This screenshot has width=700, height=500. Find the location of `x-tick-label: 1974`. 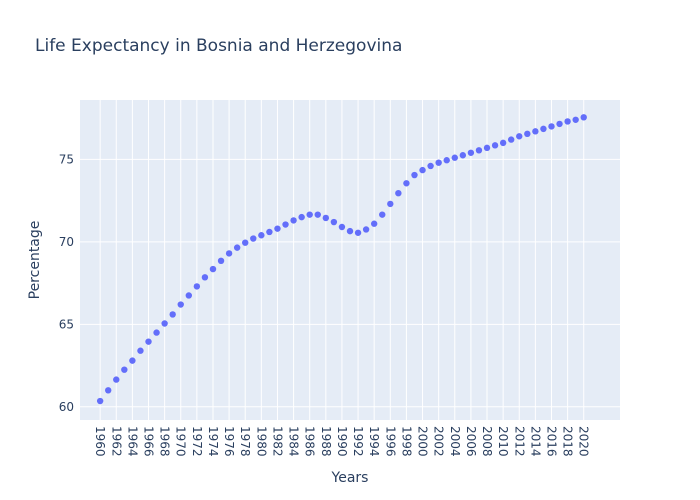

x-tick-label: 1974 is located at coordinates (213, 441).